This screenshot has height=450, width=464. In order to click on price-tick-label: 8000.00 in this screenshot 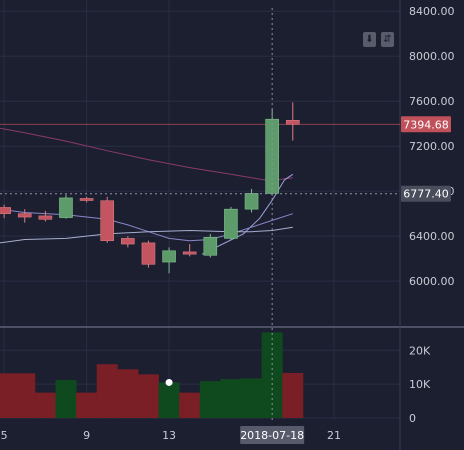, I will do `click(432, 56)`.